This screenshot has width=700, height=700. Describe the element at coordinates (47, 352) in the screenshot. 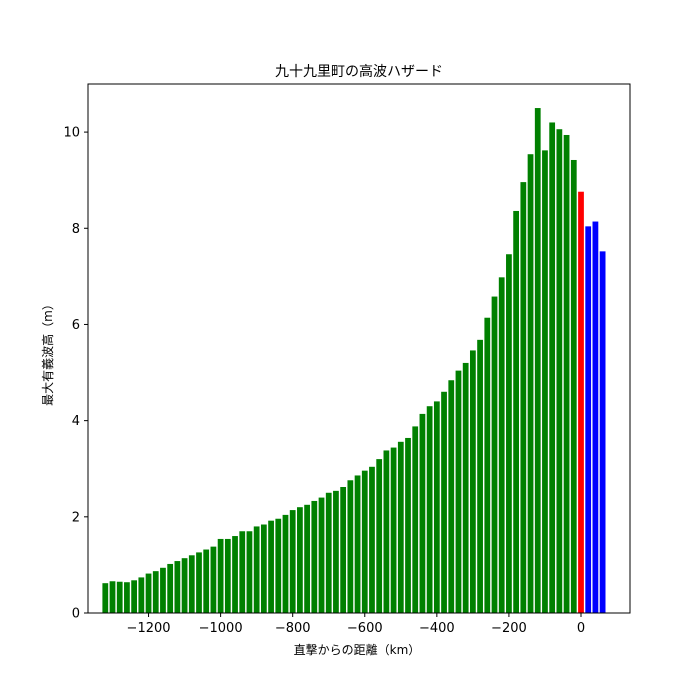

I see `y-axis-title: 最大有義波高（m）` at that location.